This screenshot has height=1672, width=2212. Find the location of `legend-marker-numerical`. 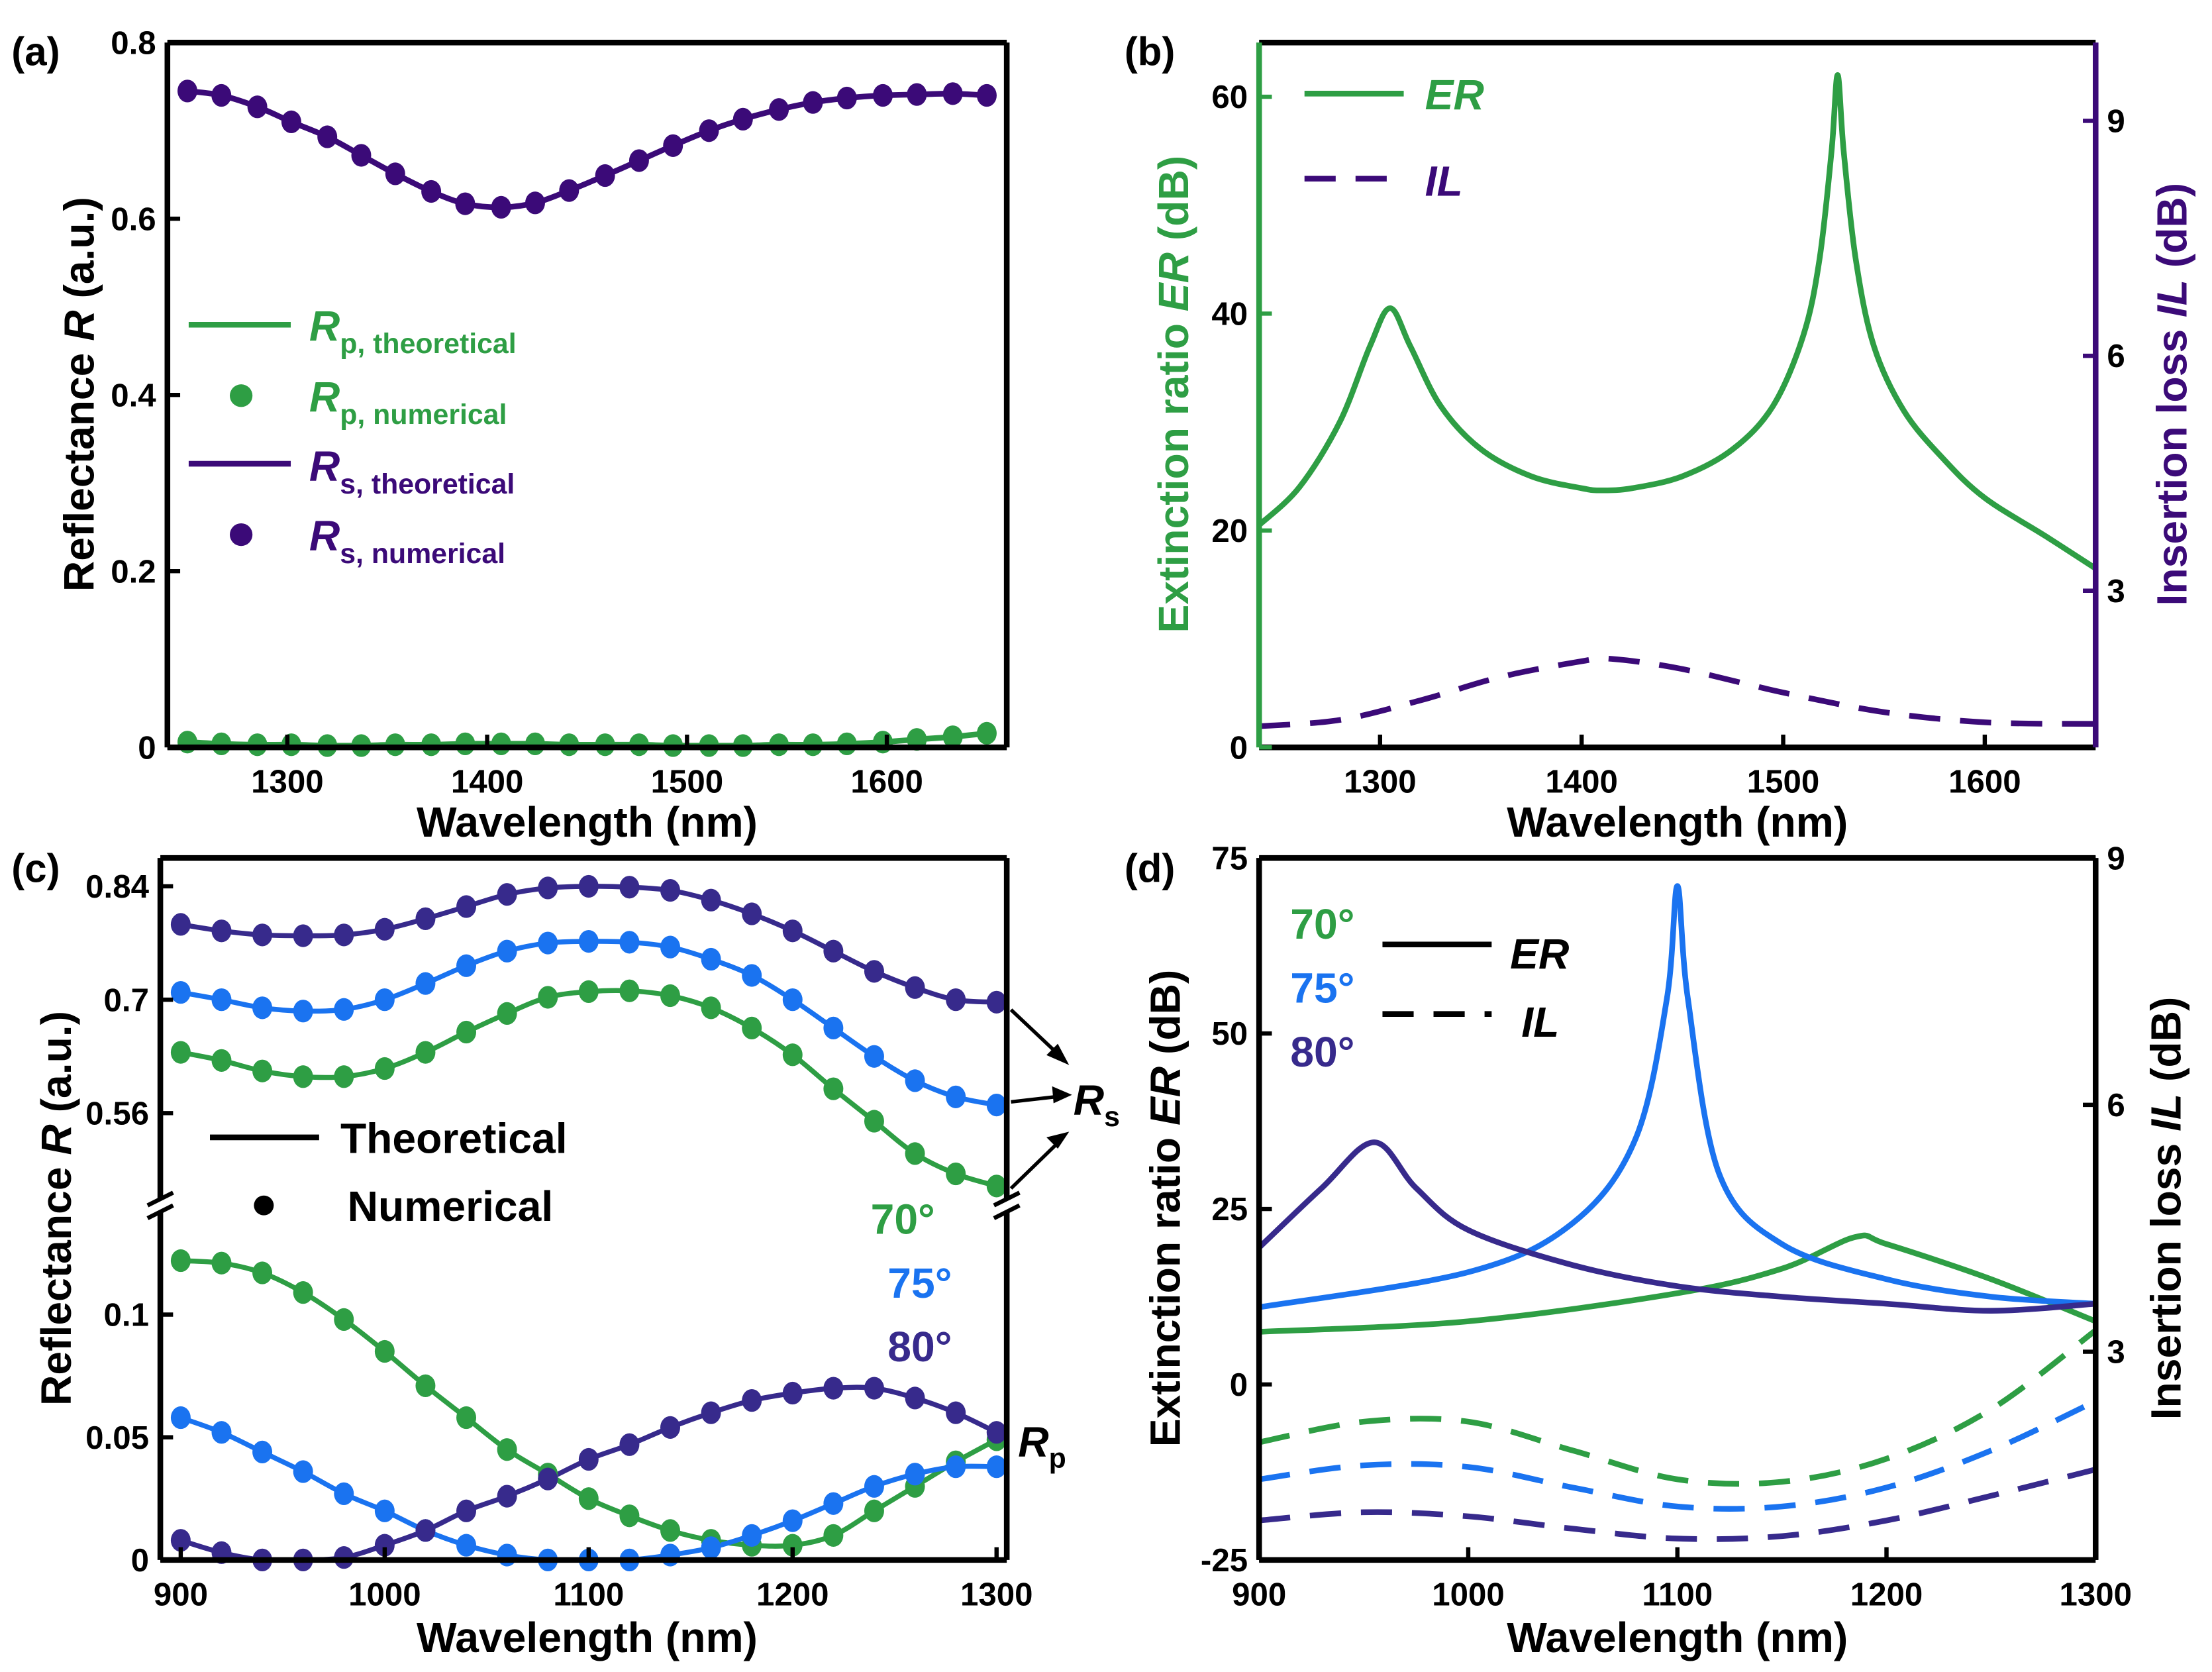

legend-marker-numerical is located at coordinates (264, 1205).